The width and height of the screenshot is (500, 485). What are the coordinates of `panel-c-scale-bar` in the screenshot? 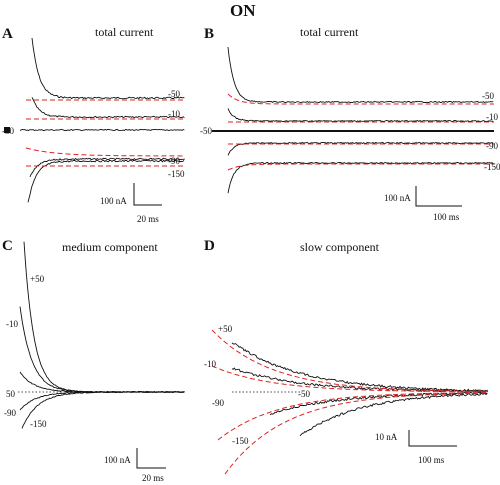 It's located at (151, 458).